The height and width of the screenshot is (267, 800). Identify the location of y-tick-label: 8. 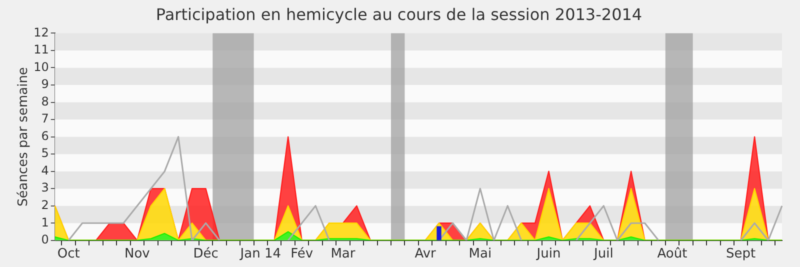
(45, 101).